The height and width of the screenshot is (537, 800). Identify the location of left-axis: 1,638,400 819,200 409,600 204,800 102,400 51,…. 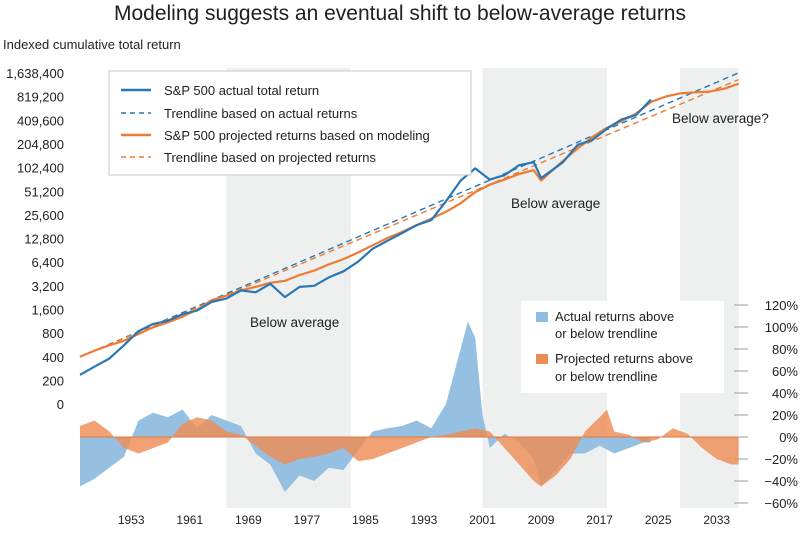
(35, 239).